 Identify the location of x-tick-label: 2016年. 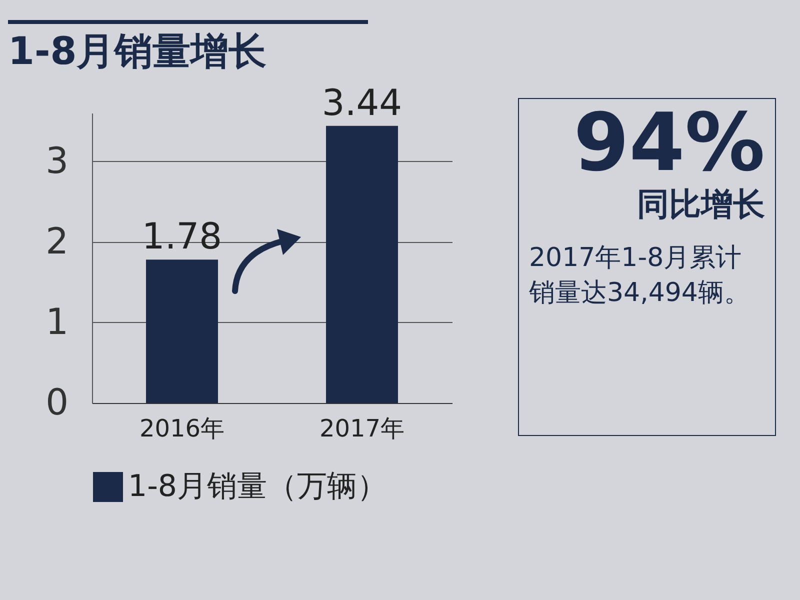
(182, 428).